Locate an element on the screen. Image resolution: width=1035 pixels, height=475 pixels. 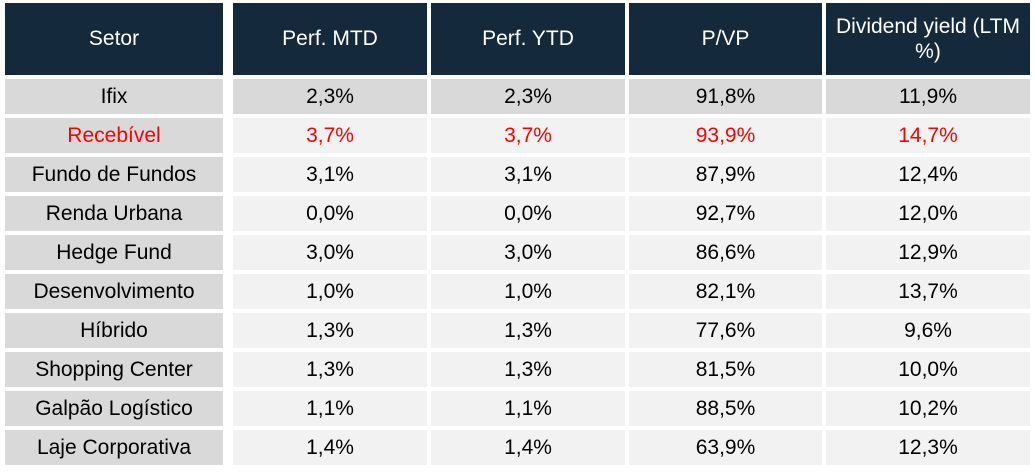
table-row: Híbrido 1,3% 1,3% 77,6% 9,6% is located at coordinates (517, 330).